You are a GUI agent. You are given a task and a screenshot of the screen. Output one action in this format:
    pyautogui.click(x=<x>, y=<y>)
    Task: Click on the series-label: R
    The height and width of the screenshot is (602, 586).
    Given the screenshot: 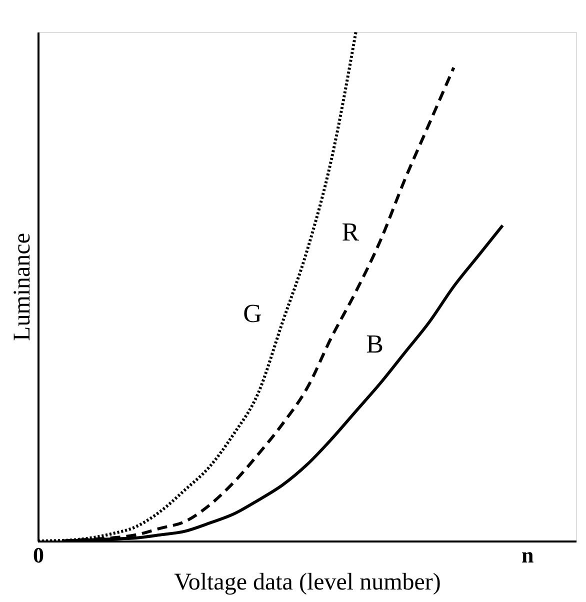 What is the action you would take?
    pyautogui.click(x=351, y=232)
    